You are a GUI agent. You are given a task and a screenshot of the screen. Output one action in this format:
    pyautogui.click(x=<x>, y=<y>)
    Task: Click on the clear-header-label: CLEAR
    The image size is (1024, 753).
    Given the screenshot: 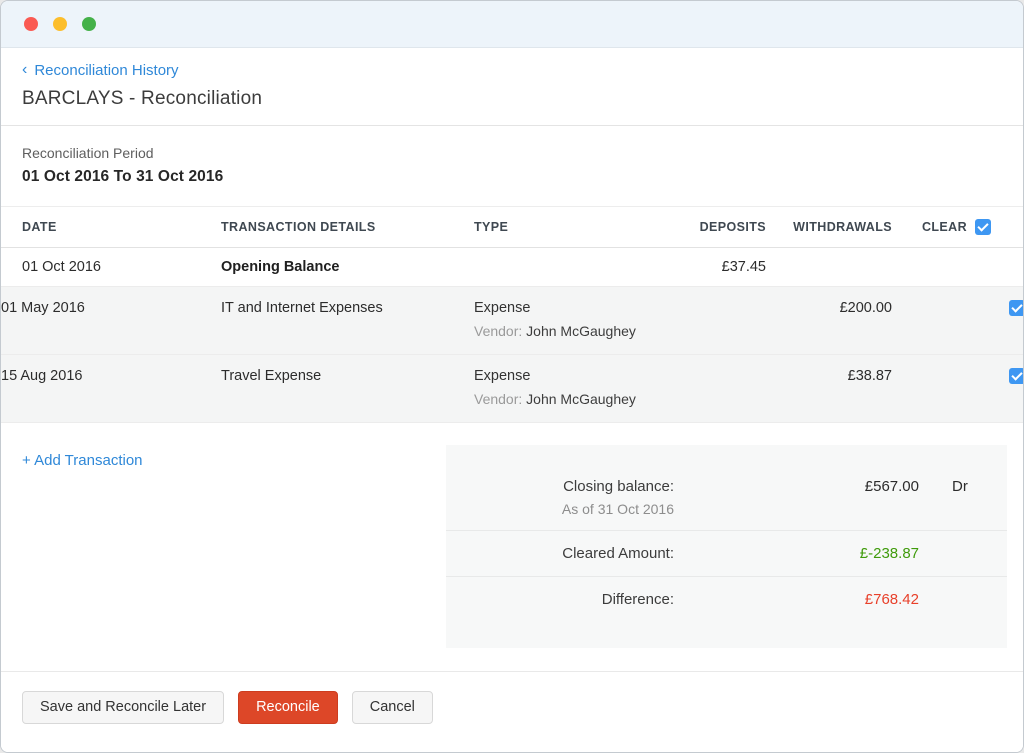 What is the action you would take?
    pyautogui.click(x=944, y=227)
    